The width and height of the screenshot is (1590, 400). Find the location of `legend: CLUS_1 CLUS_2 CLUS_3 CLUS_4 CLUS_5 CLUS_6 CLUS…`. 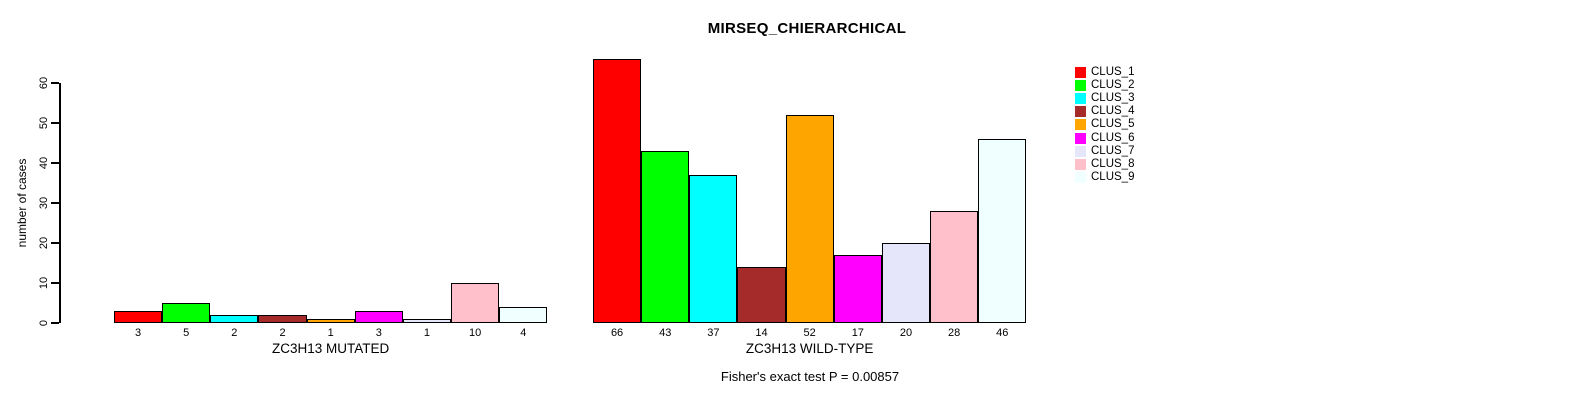

legend: CLUS_1 CLUS_2 CLUS_3 CLUS_4 CLUS_5 CLUS_6 CLUS… is located at coordinates (1104, 125).